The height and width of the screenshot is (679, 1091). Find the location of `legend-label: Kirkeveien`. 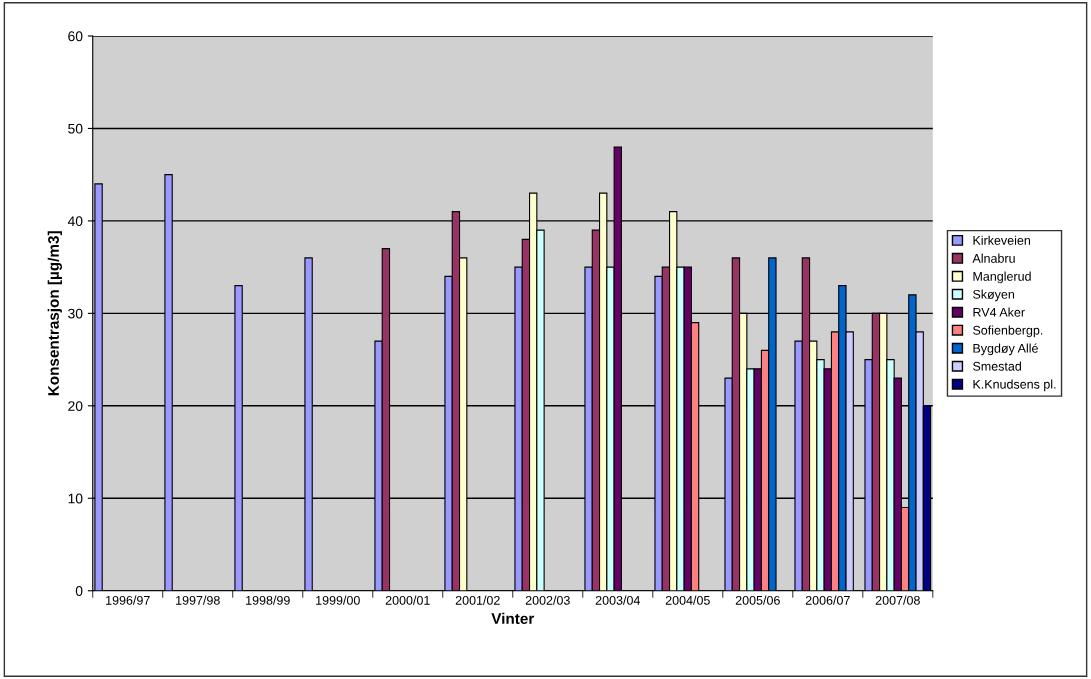

legend-label: Kirkeveien is located at coordinates (1002, 240).